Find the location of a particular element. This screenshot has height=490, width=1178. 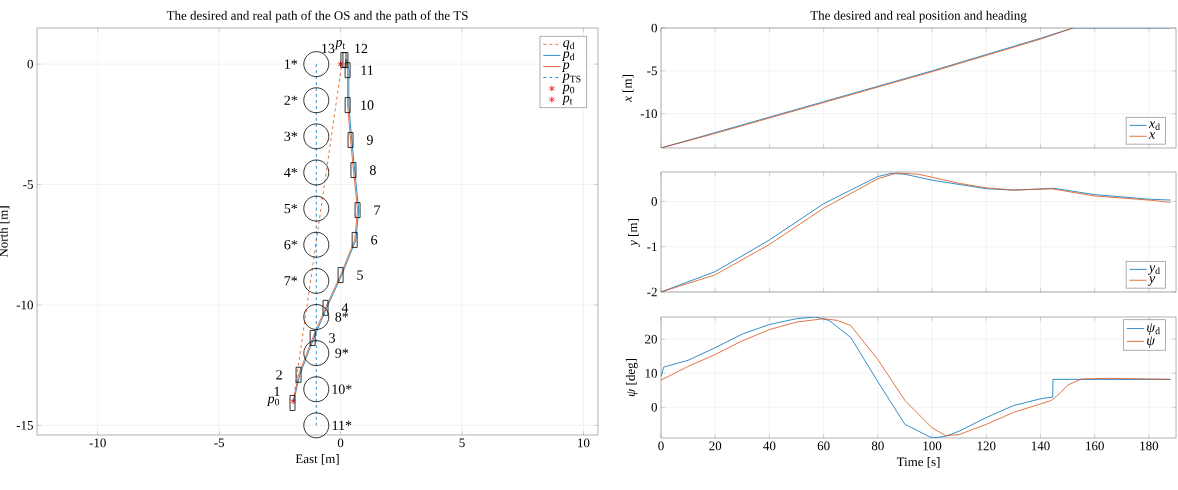

annotation: 2* is located at coordinates (291, 100).